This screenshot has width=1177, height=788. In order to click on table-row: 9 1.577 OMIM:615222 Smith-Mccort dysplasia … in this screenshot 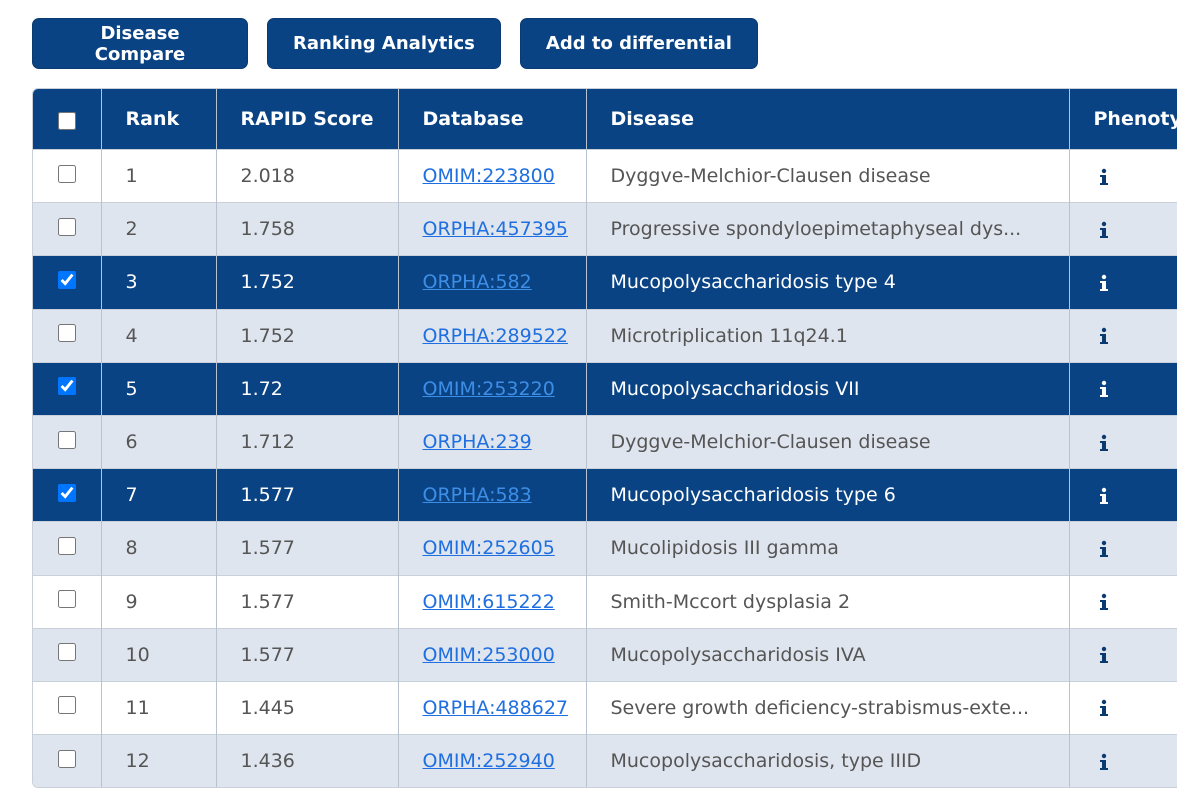, I will do `click(605, 601)`.